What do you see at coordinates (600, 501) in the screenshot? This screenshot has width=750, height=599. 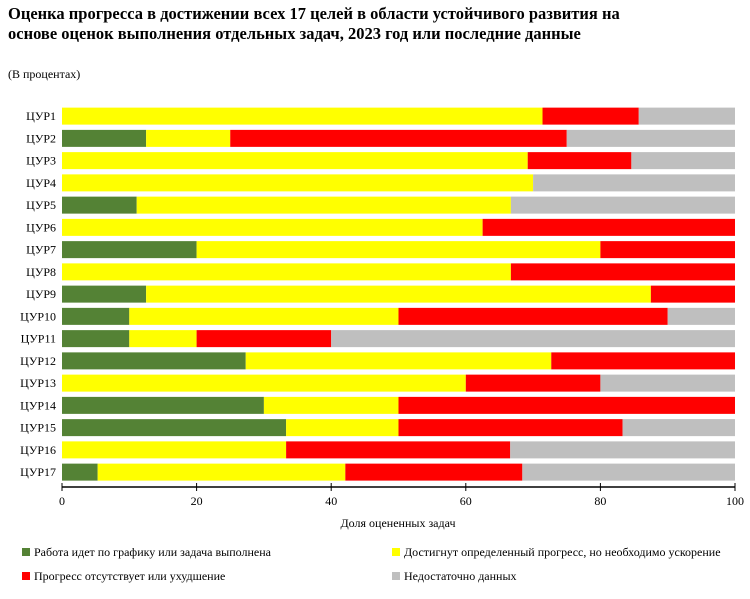 I see `x-tick-label: 80` at bounding box center [600, 501].